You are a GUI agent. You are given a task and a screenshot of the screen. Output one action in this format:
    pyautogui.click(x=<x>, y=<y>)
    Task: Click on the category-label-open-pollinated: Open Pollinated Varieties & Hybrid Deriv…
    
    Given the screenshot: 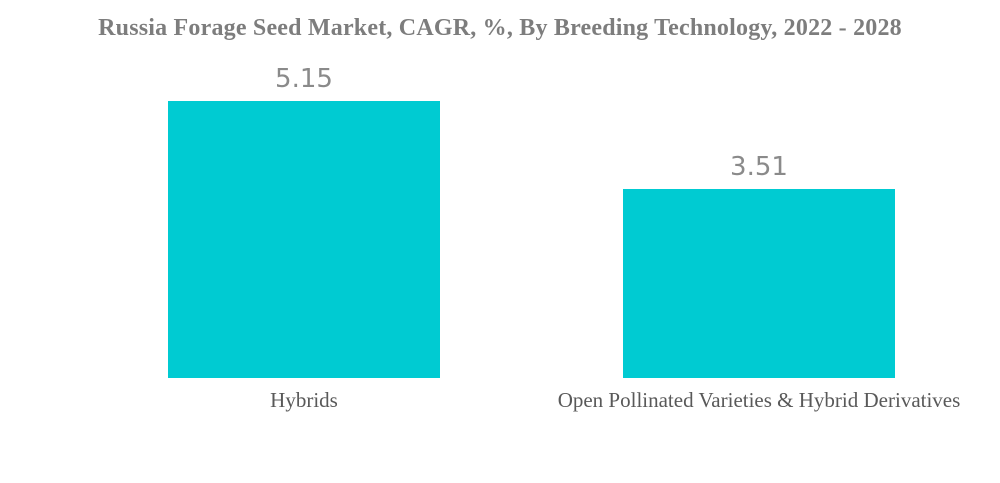 What is the action you would take?
    pyautogui.click(x=759, y=400)
    